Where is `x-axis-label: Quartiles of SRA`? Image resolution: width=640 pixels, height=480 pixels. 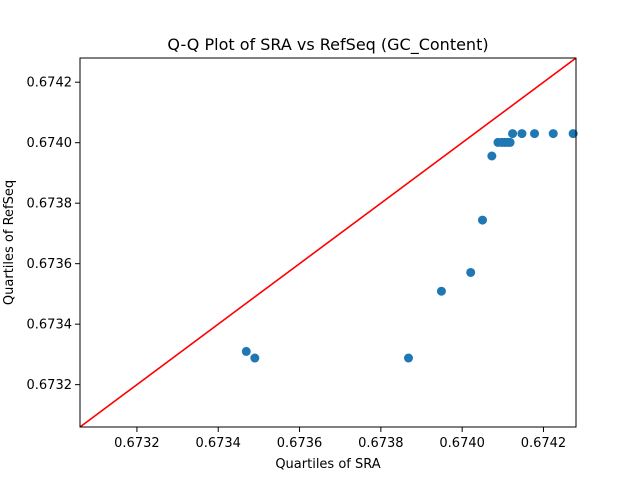
x-axis-label: Quartiles of SRA is located at coordinates (327, 464).